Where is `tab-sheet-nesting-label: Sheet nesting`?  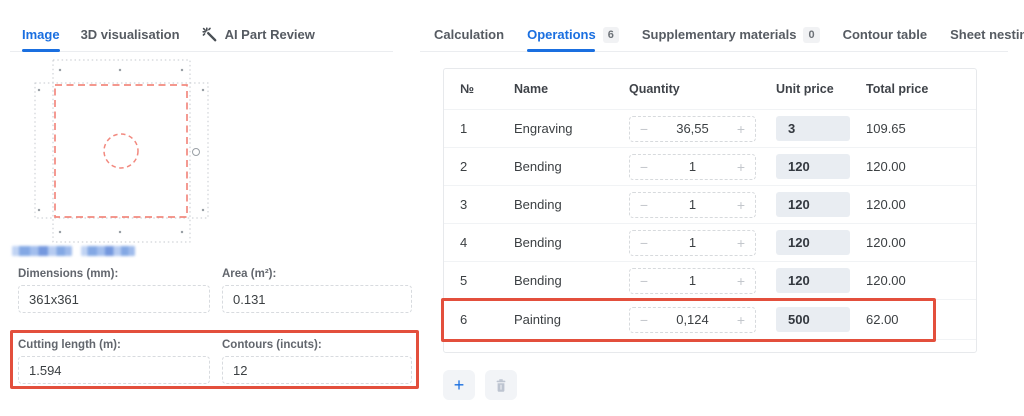 tab-sheet-nesting-label: Sheet nesting is located at coordinates (987, 34).